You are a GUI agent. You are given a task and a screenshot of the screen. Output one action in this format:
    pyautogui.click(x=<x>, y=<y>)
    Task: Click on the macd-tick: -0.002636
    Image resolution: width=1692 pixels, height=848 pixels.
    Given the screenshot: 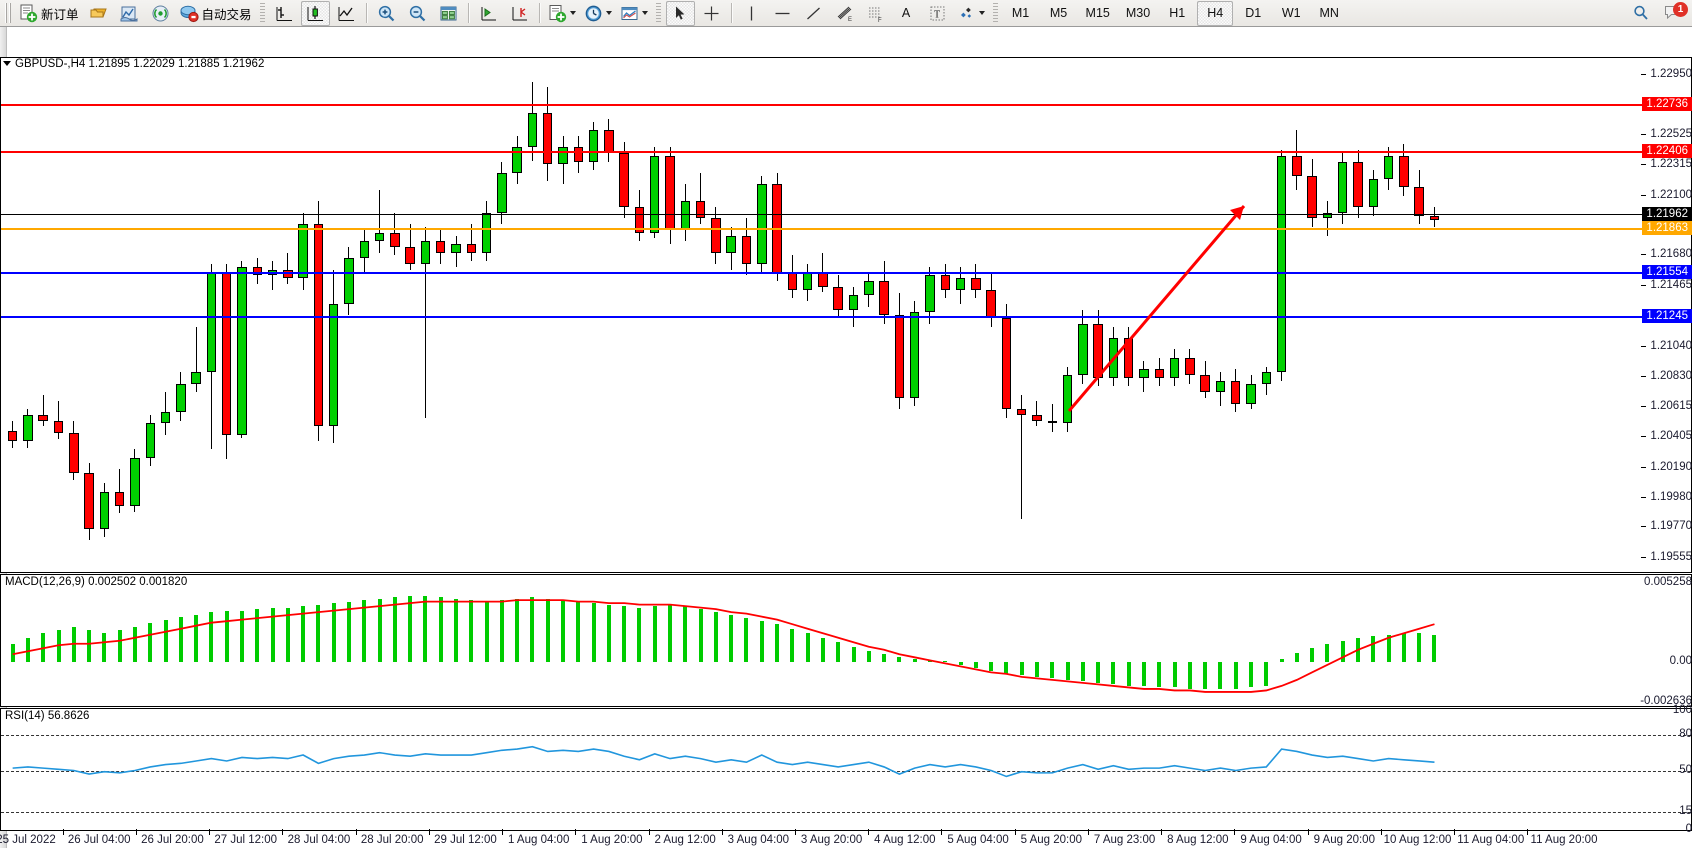 What is the action you would take?
    pyautogui.click(x=1666, y=700)
    